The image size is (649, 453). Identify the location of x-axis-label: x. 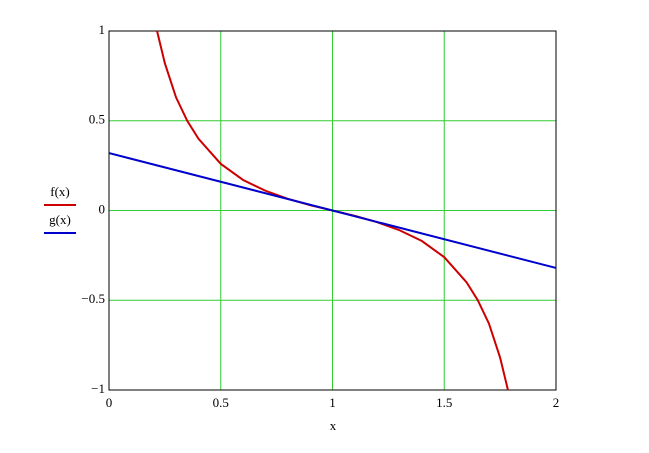
(333, 425).